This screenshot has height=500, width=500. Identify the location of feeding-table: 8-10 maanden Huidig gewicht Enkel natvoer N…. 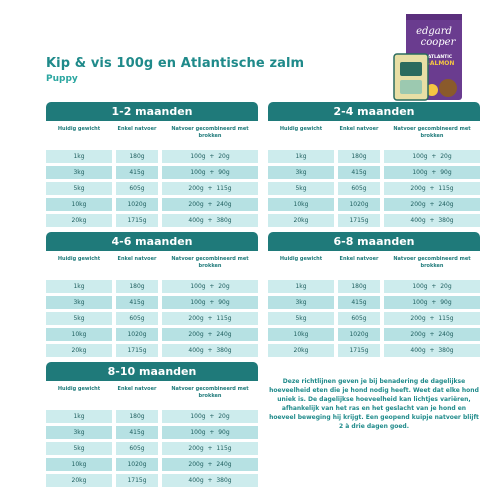
(152, 426).